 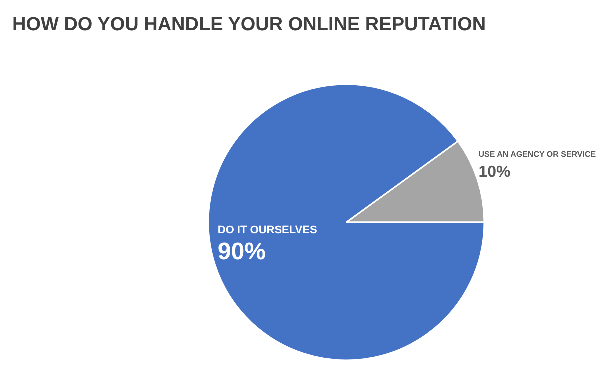 I want to click on slice-label: USE AN AGENCY OR SERVICE, so click(x=537, y=154).